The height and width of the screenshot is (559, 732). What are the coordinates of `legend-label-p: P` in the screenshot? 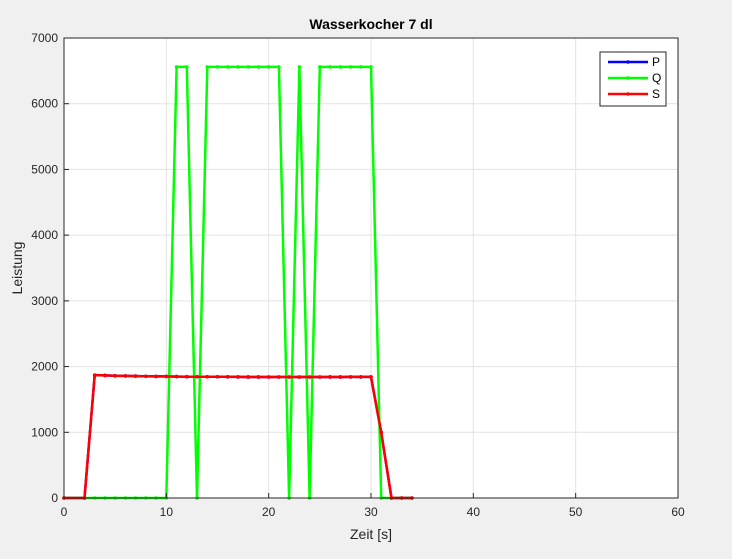 It's located at (656, 62).